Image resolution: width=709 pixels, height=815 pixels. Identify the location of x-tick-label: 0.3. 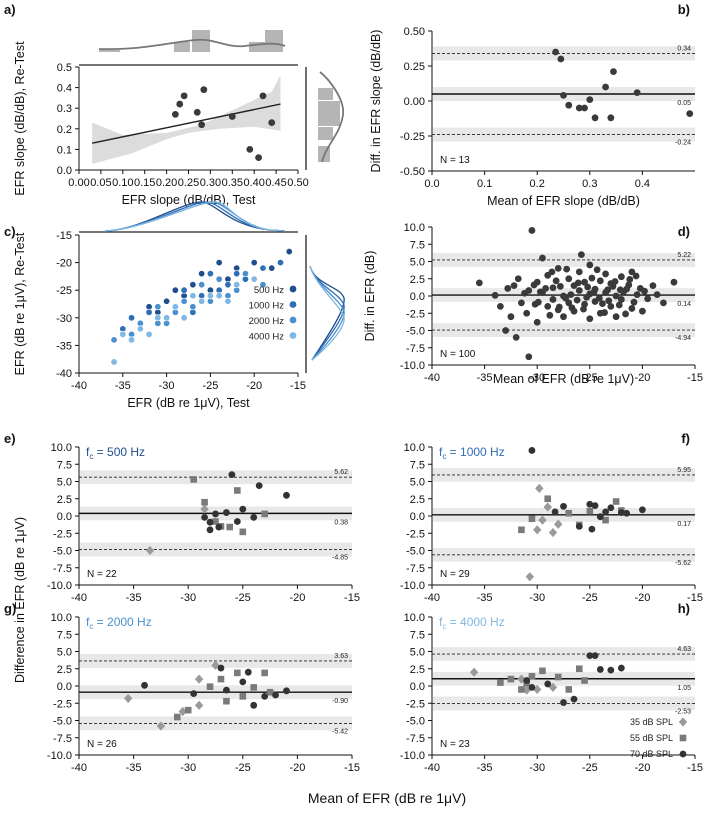
(589, 184).